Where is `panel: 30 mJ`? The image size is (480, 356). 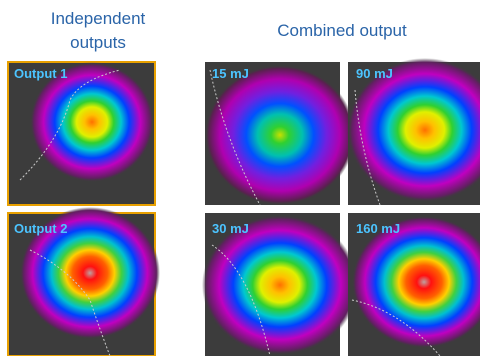 panel: 30 mJ is located at coordinates (280, 284).